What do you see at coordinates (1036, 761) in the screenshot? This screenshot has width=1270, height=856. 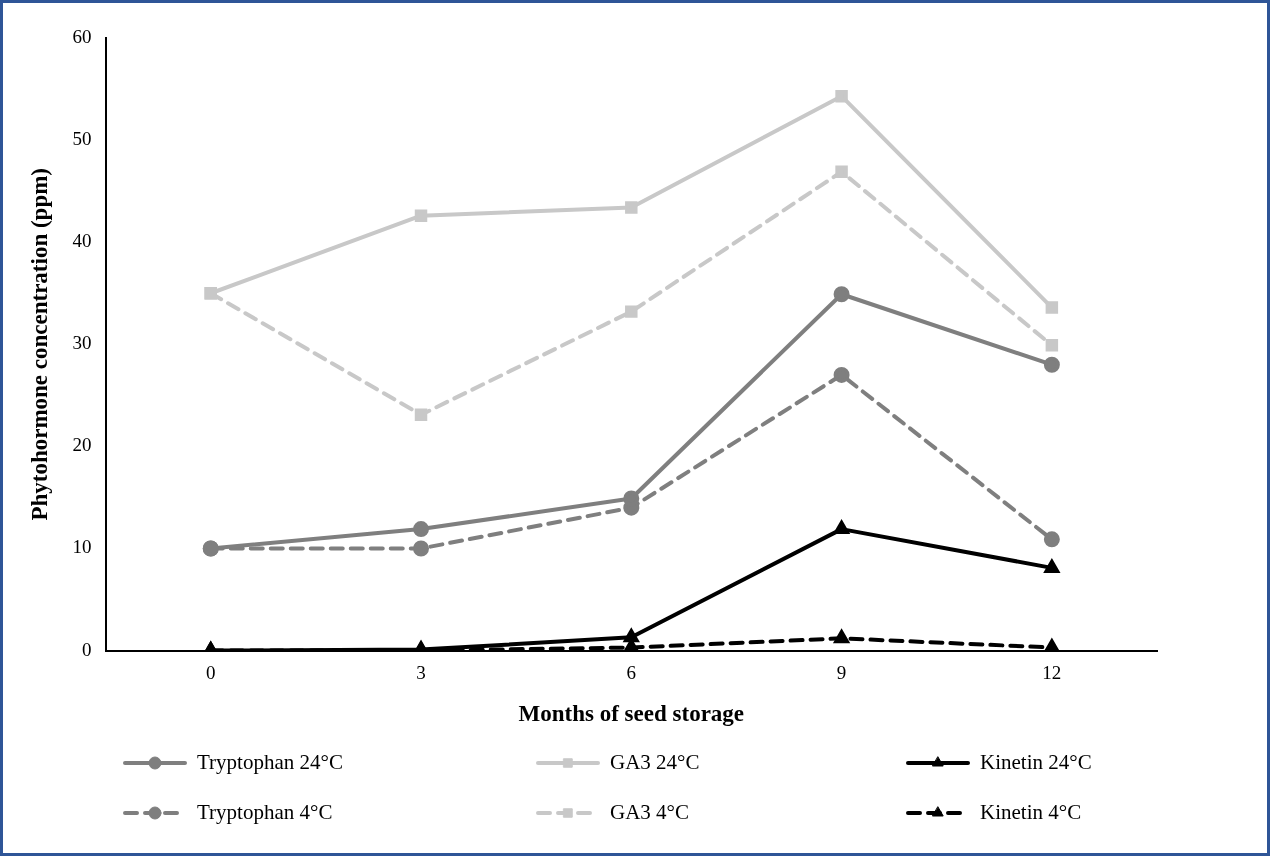 I see `legend-label: Kinetin 24°C` at bounding box center [1036, 761].